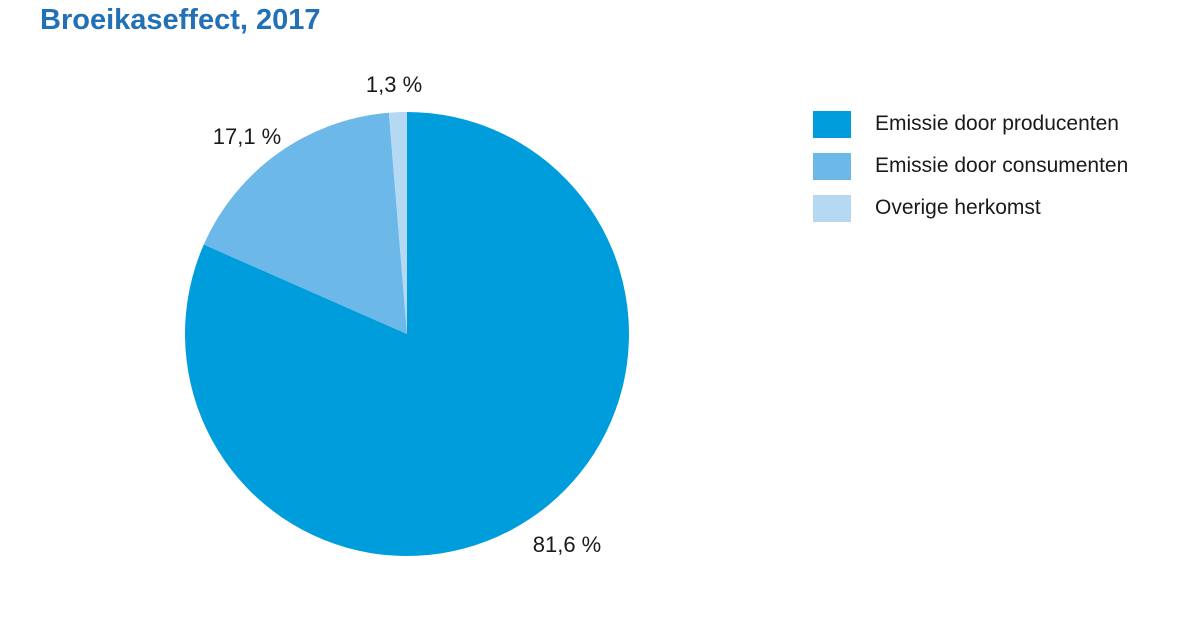 This screenshot has width=1200, height=630. What do you see at coordinates (958, 207) in the screenshot?
I see `legend-label-overige: Overige herkomst` at bounding box center [958, 207].